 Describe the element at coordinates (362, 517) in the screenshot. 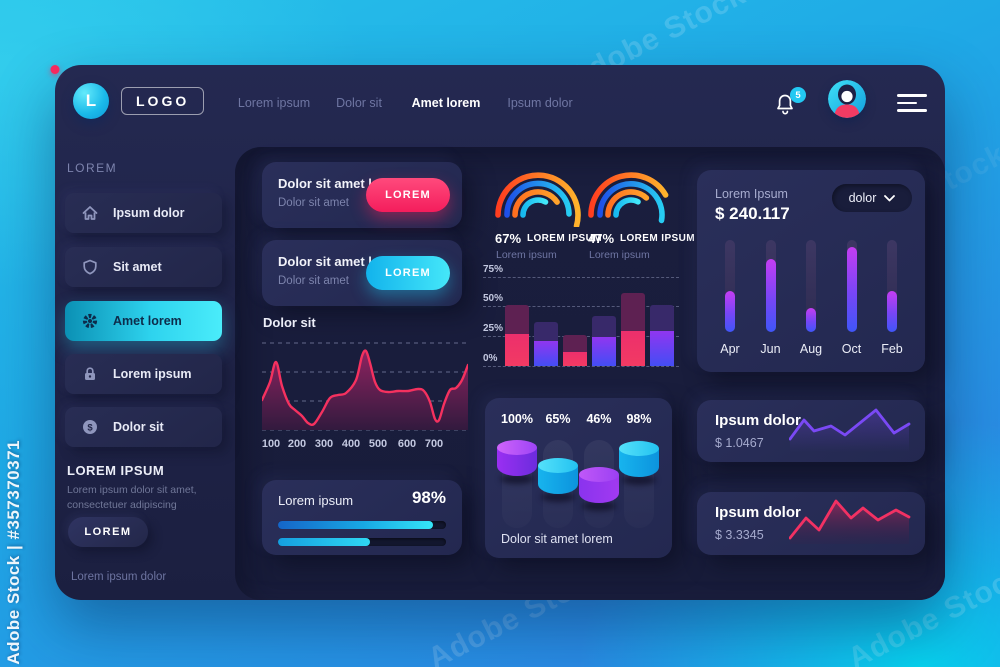

I see `progress-card: Lorem ipsum 98%` at that location.